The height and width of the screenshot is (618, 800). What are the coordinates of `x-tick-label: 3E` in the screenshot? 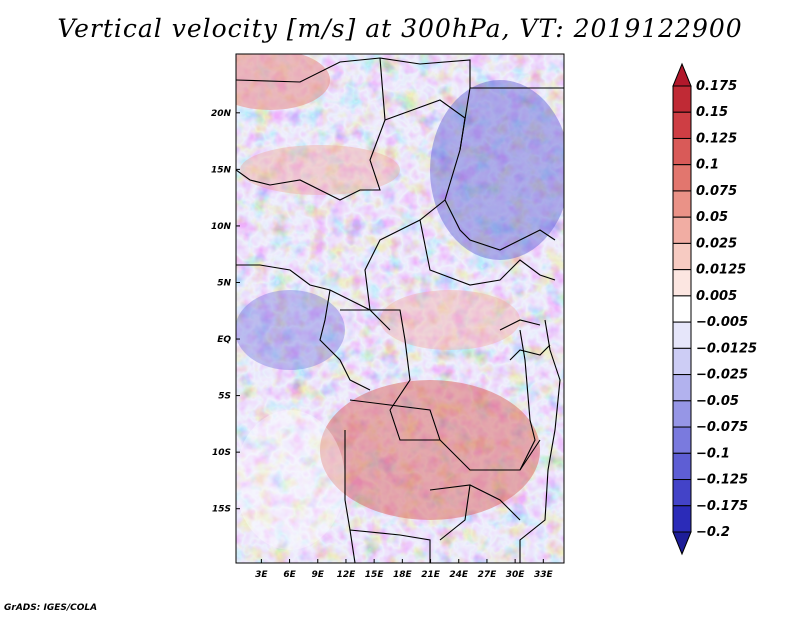 It's located at (261, 575).